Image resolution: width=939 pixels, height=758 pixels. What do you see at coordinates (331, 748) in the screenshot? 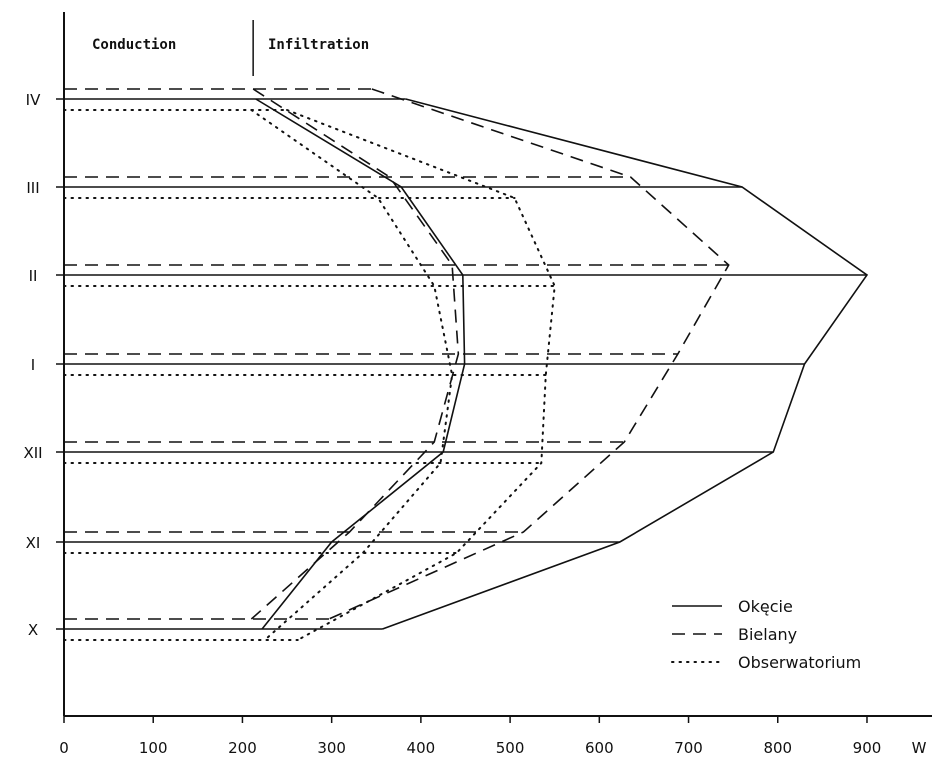
I see `x-tick-label-300: 300` at bounding box center [331, 748].